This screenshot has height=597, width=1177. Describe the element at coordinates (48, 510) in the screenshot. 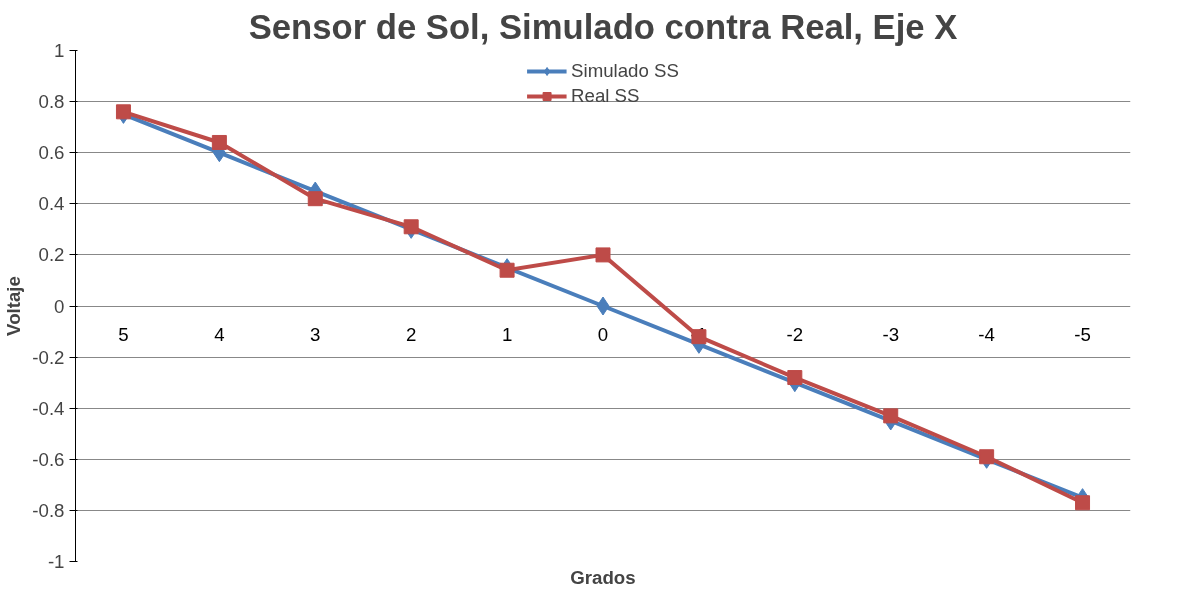

I see `y-tick-label: -0.8` at that location.